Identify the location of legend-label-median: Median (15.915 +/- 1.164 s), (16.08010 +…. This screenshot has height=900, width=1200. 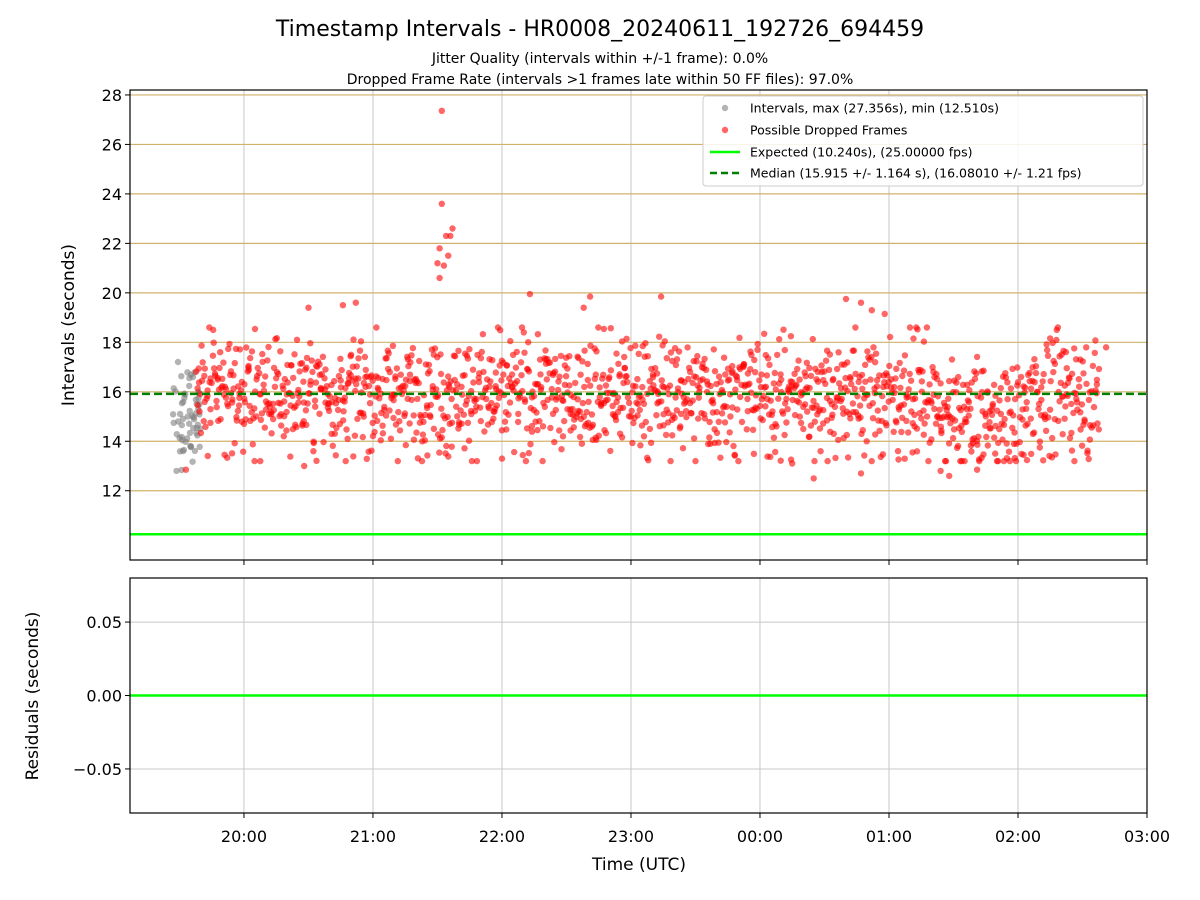
(915, 173).